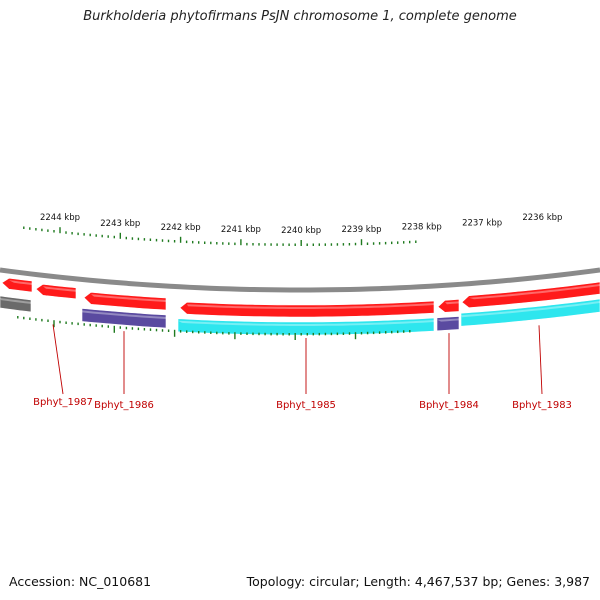 This screenshot has width=600, height=600. I want to click on cds-reverse-purple, so click(124, 318).